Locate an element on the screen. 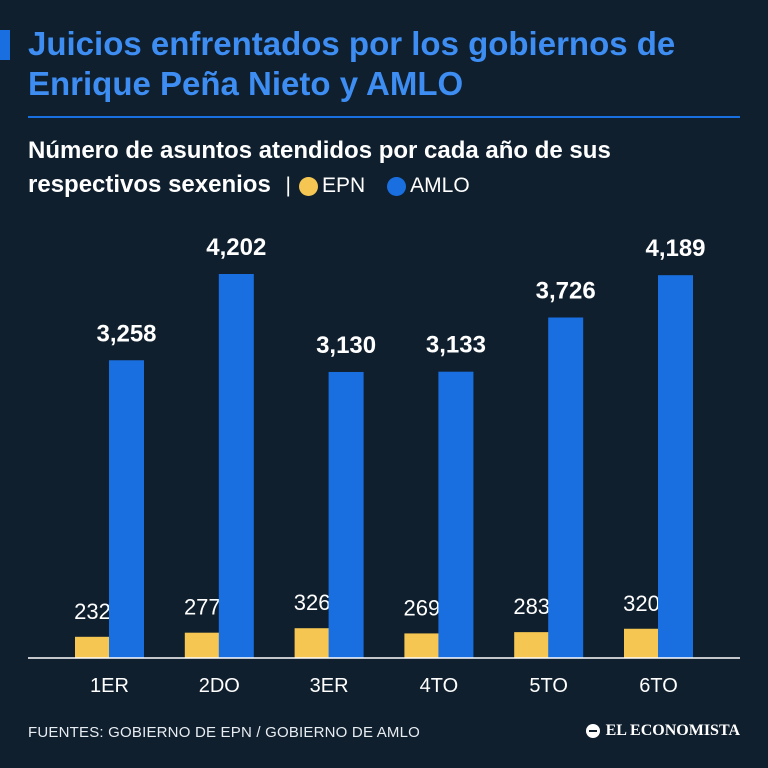 This screenshot has height=768, width=768. bar-amlo-2do is located at coordinates (236, 466).